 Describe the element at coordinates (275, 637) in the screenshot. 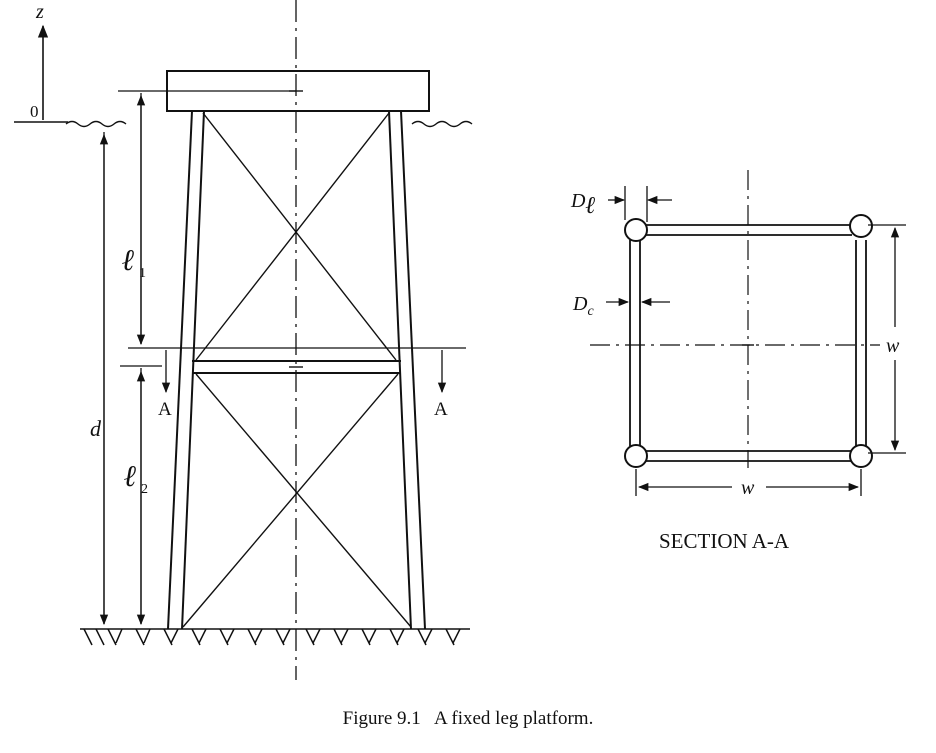

I see `seabed` at that location.